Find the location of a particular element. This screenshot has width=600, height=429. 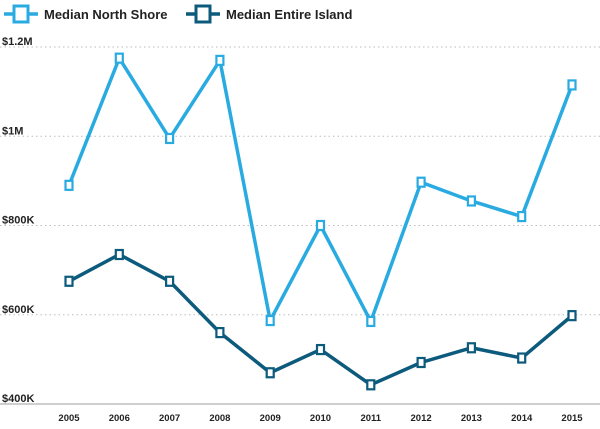

x-tick-label: 2012 is located at coordinates (421, 418).